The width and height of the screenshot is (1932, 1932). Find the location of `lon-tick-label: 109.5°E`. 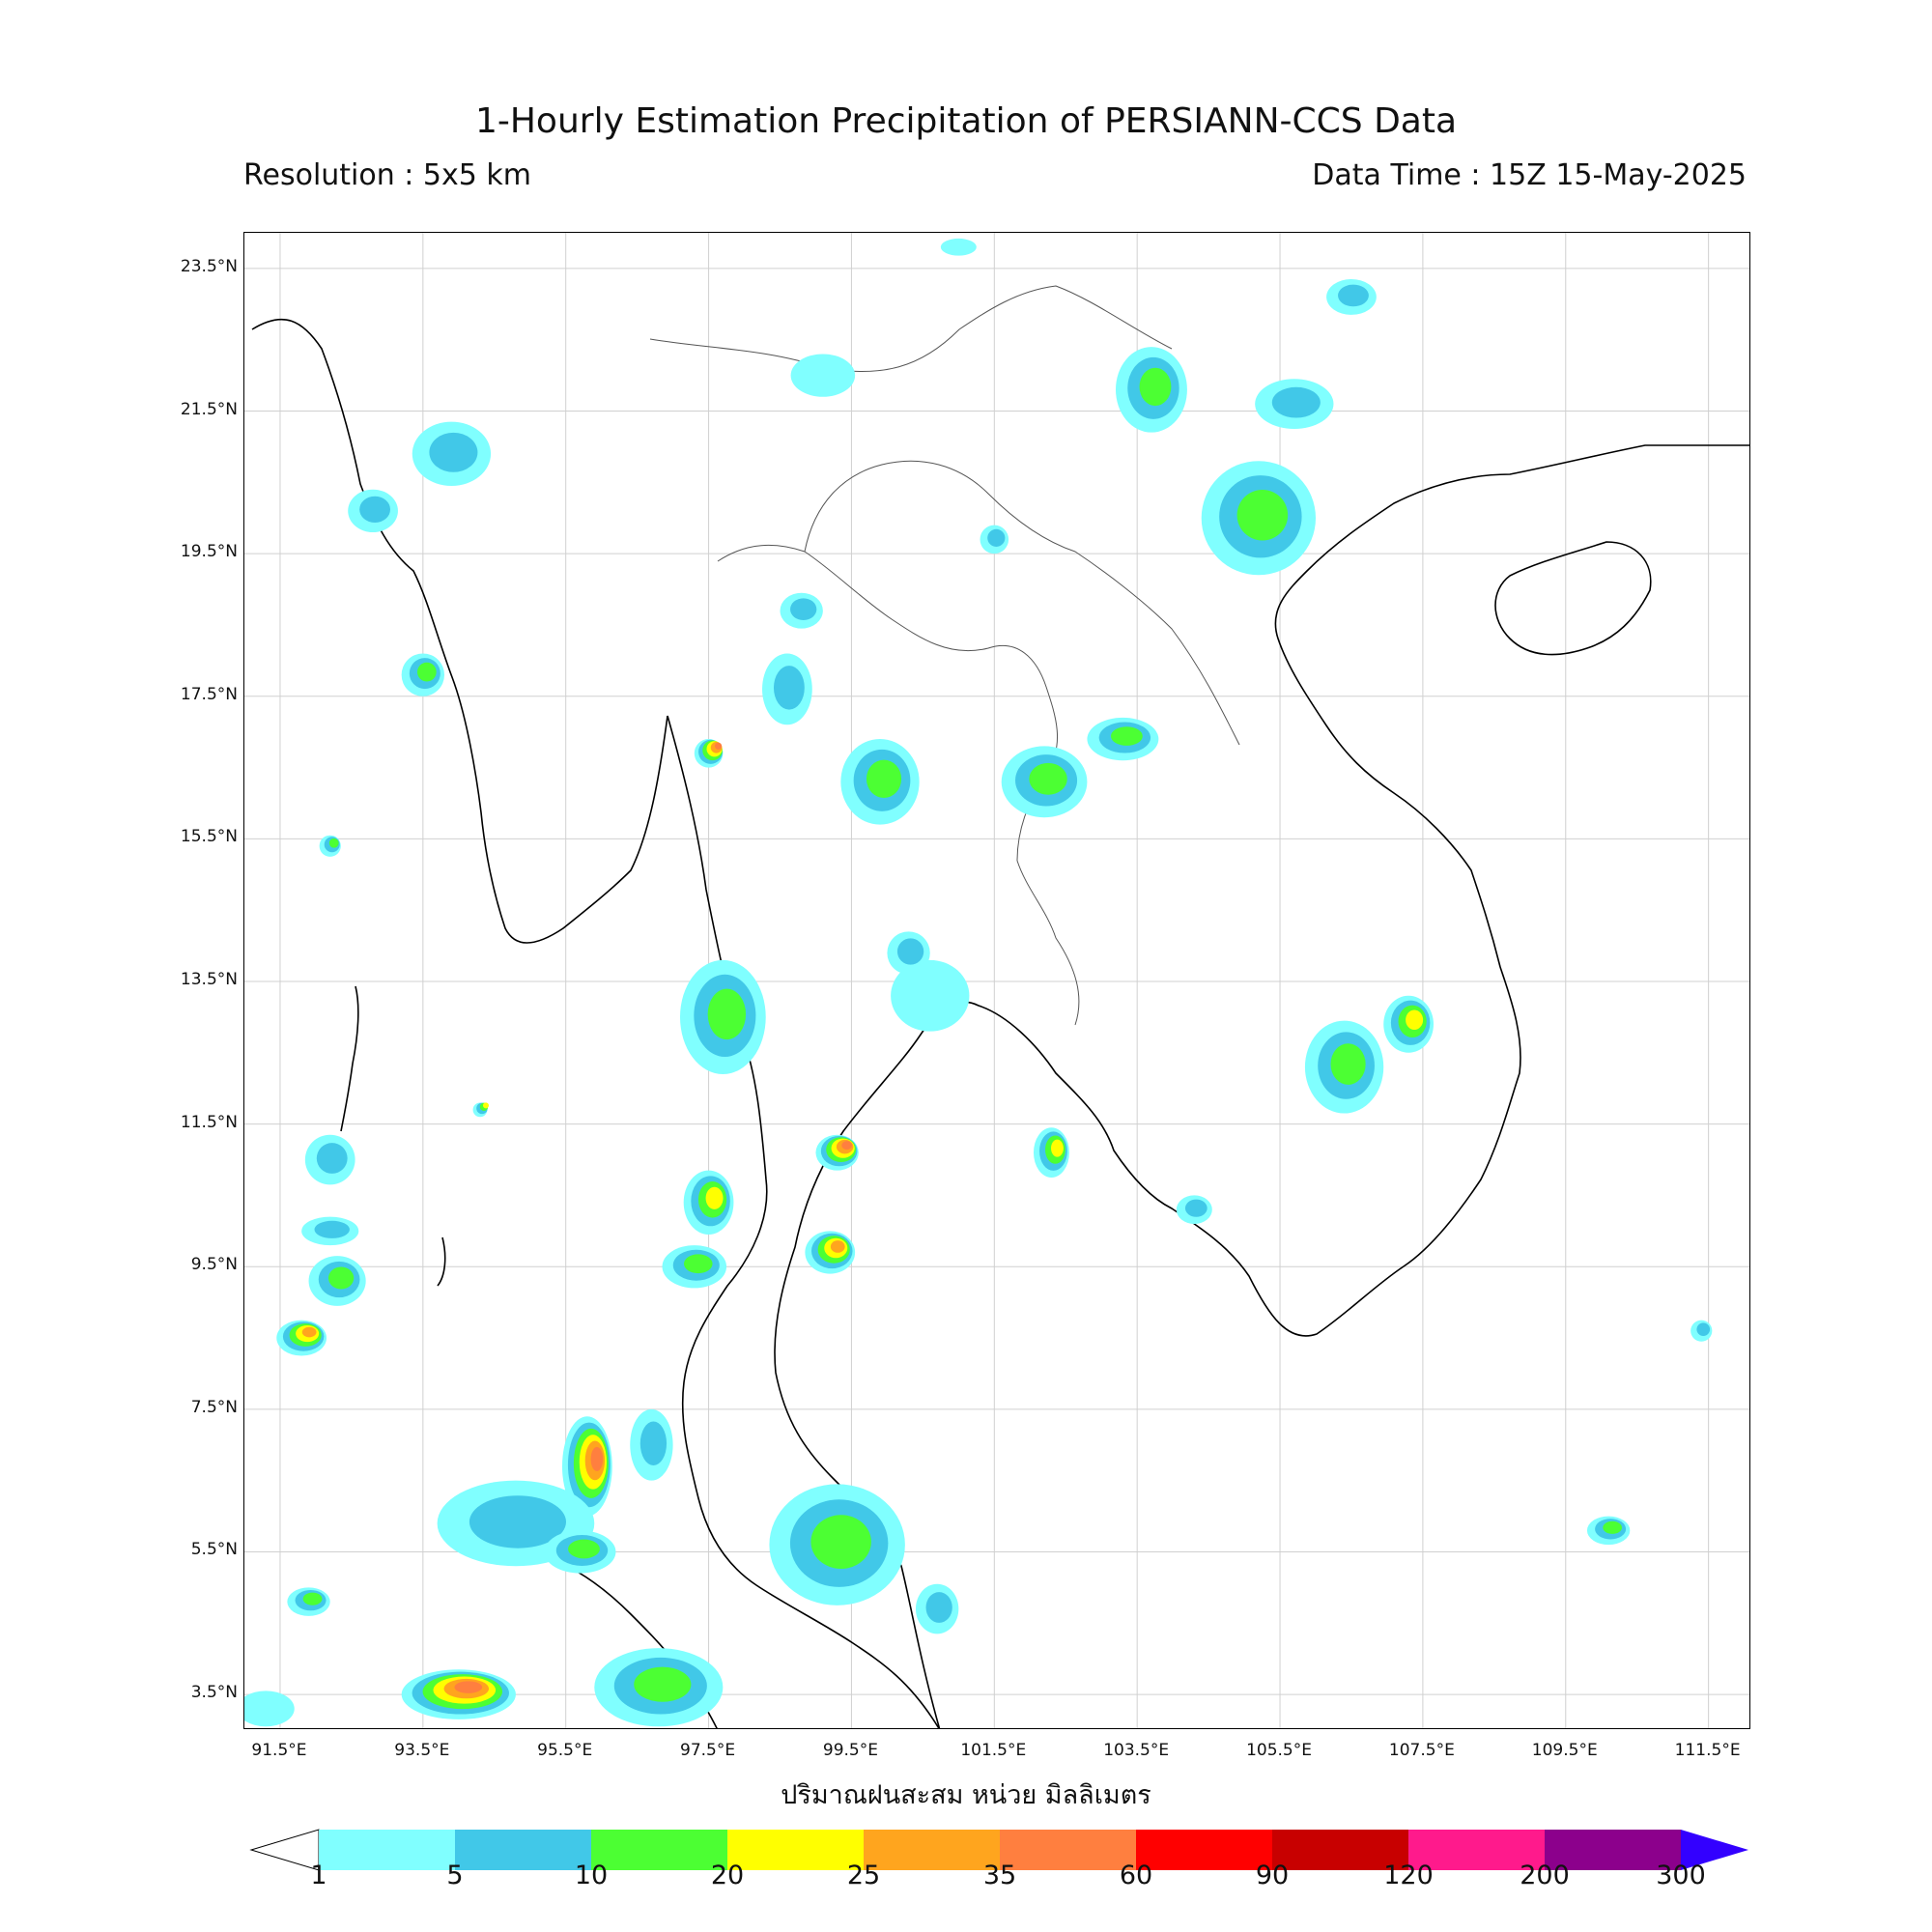

lon-tick-label: 109.5°E is located at coordinates (1564, 1750).